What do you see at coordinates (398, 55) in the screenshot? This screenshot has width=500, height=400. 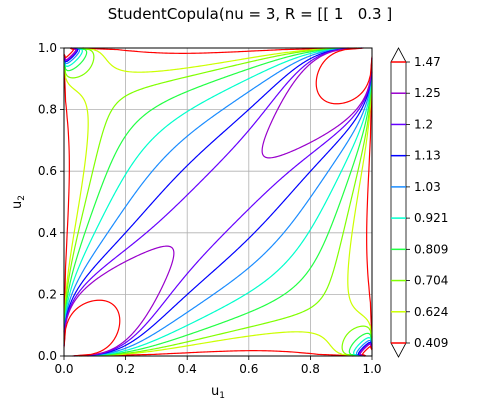 I see `colorbar-extend-top` at bounding box center [398, 55].